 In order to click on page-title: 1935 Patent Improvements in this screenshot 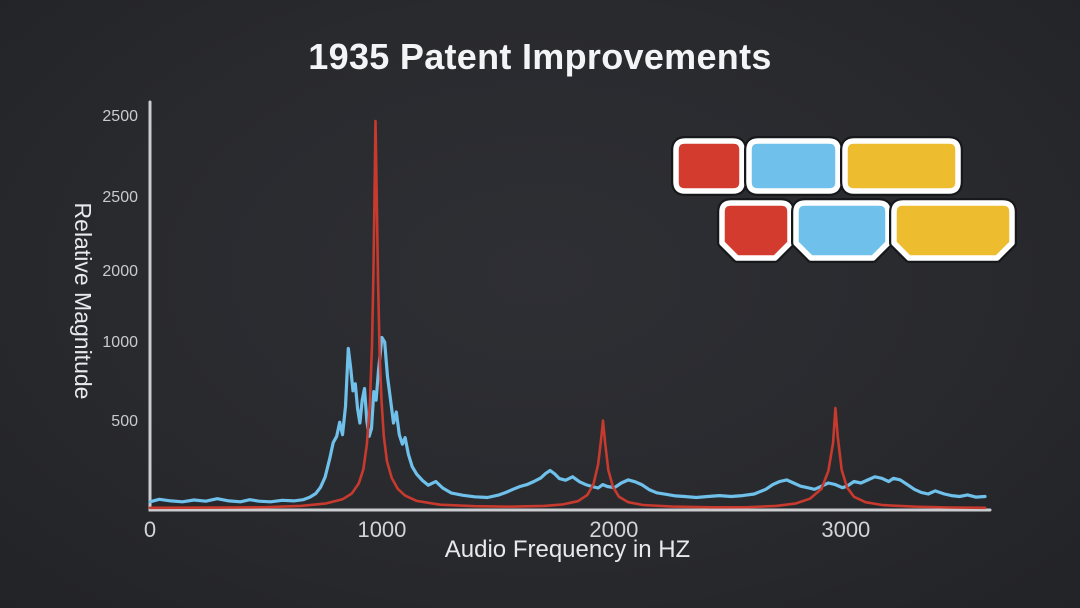, I will do `click(540, 56)`.